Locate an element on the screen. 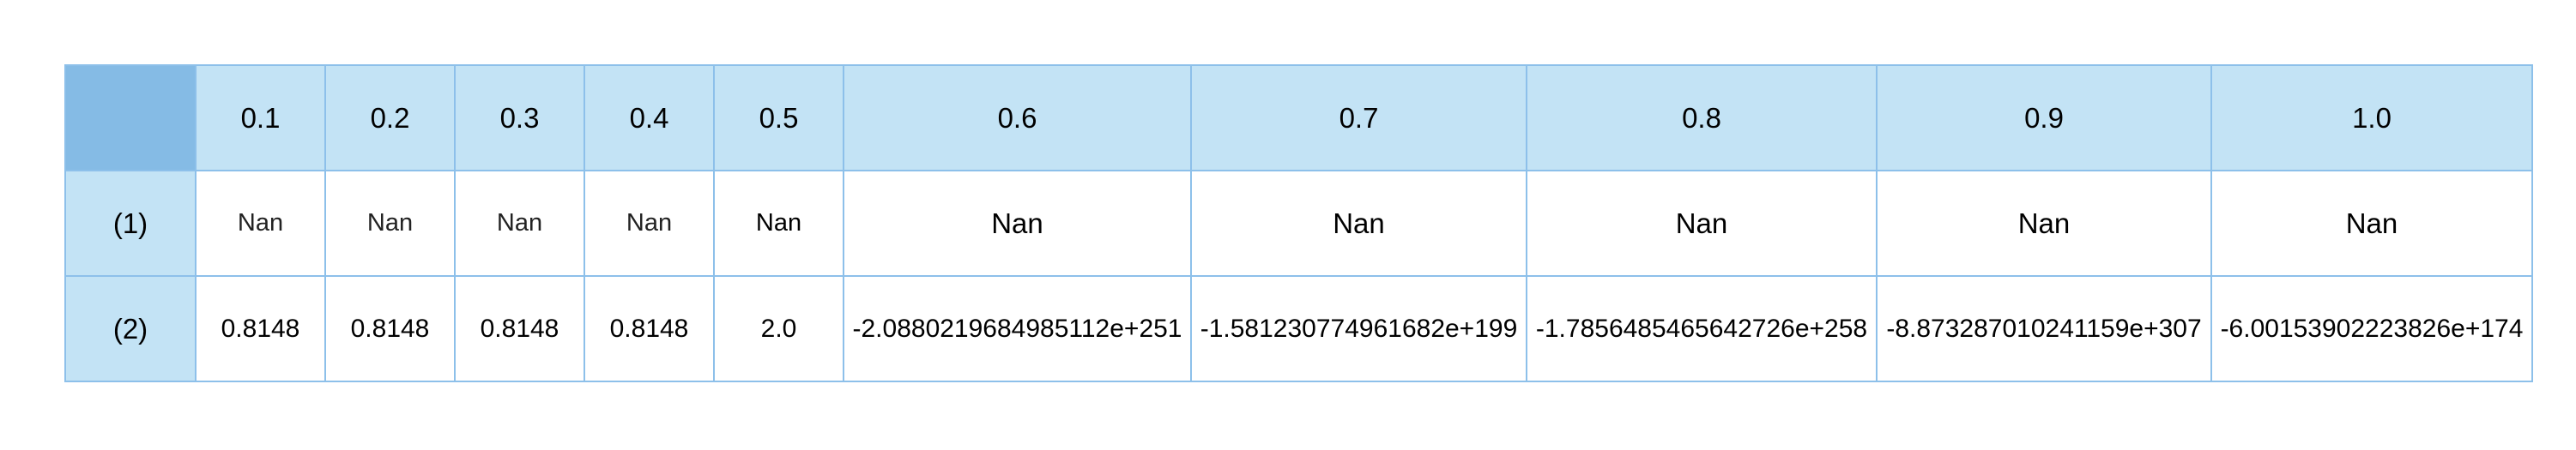  column-header: 0.9 is located at coordinates (2044, 117).